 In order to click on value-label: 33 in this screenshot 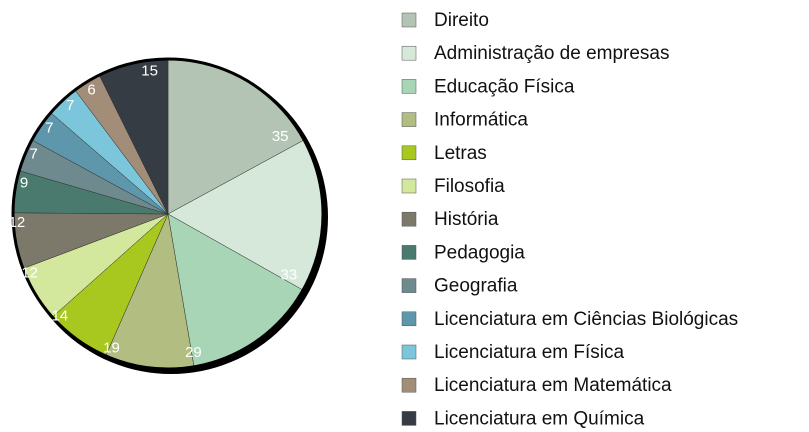, I will do `click(288, 274)`.